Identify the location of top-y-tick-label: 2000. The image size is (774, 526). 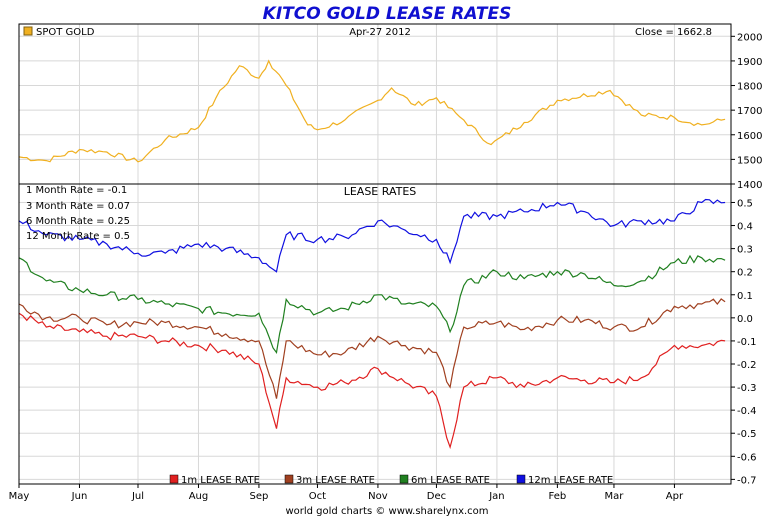
(749, 37).